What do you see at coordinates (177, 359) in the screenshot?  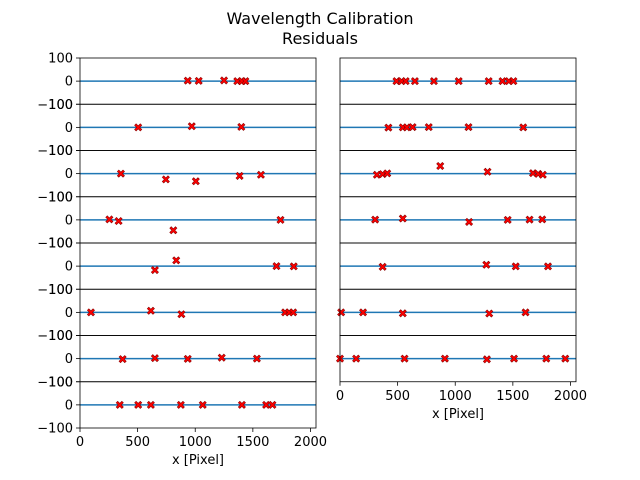 I see `left-row-7: −100 0 100` at bounding box center [177, 359].